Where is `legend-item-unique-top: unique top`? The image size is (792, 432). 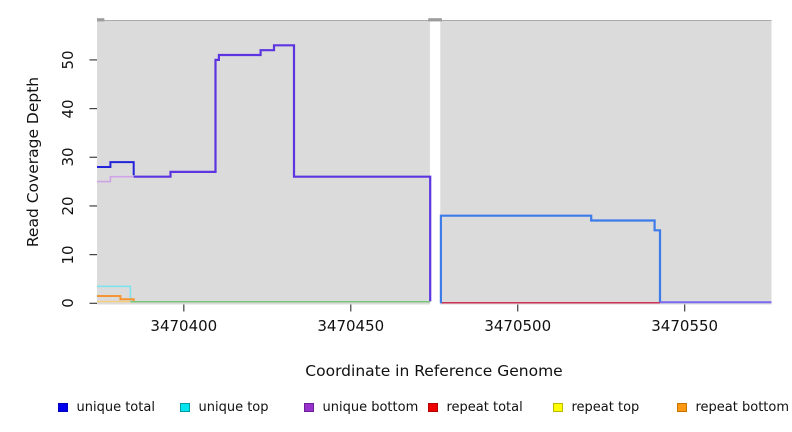 legend-item-unique-top: unique top is located at coordinates (224, 407).